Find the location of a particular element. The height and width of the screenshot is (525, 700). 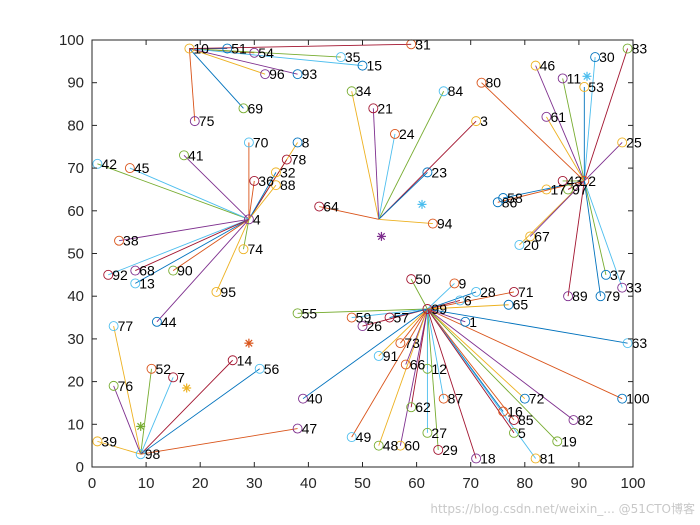

x-tick-label: 0 is located at coordinates (92, 483).